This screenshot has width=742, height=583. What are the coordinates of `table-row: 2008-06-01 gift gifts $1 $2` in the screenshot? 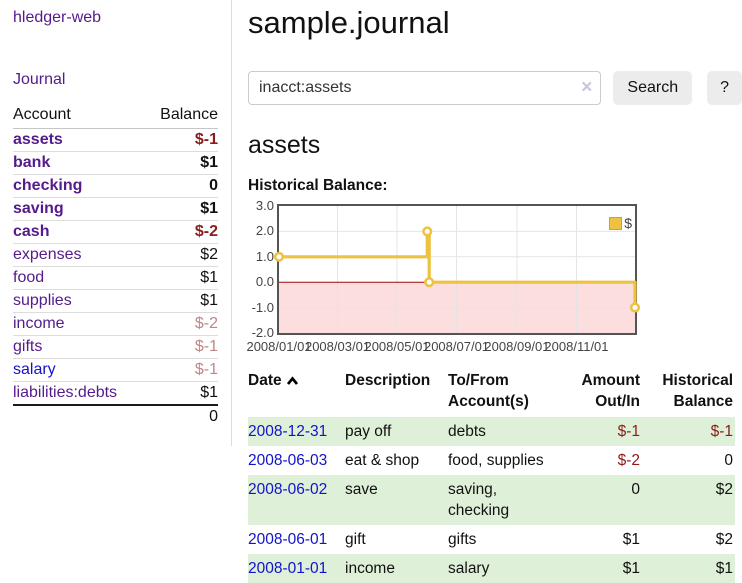 It's located at (491, 539).